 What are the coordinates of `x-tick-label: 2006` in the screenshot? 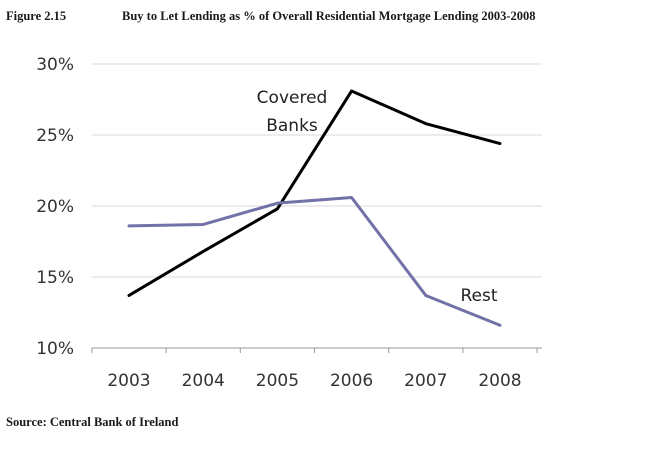 It's located at (351, 381).